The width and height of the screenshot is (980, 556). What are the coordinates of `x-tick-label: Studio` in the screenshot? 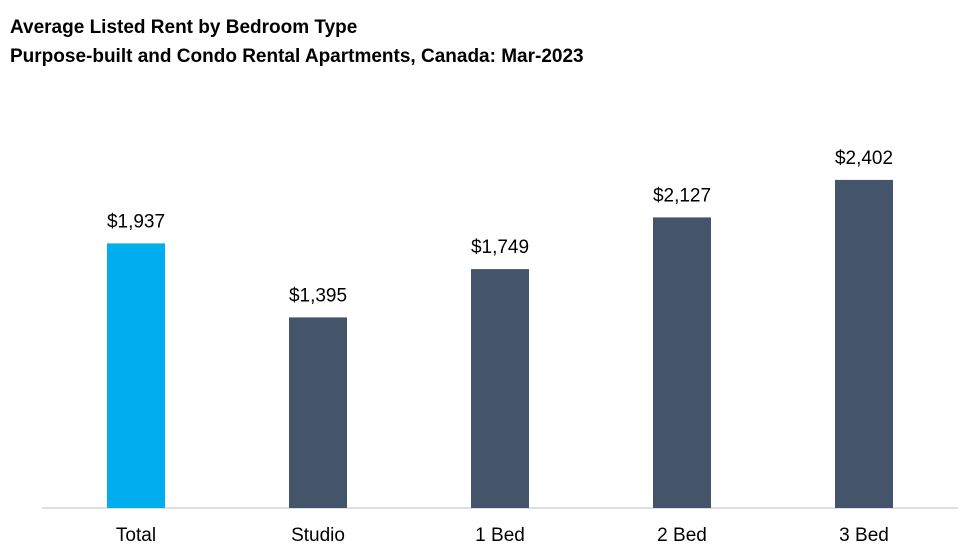 It's located at (318, 535).